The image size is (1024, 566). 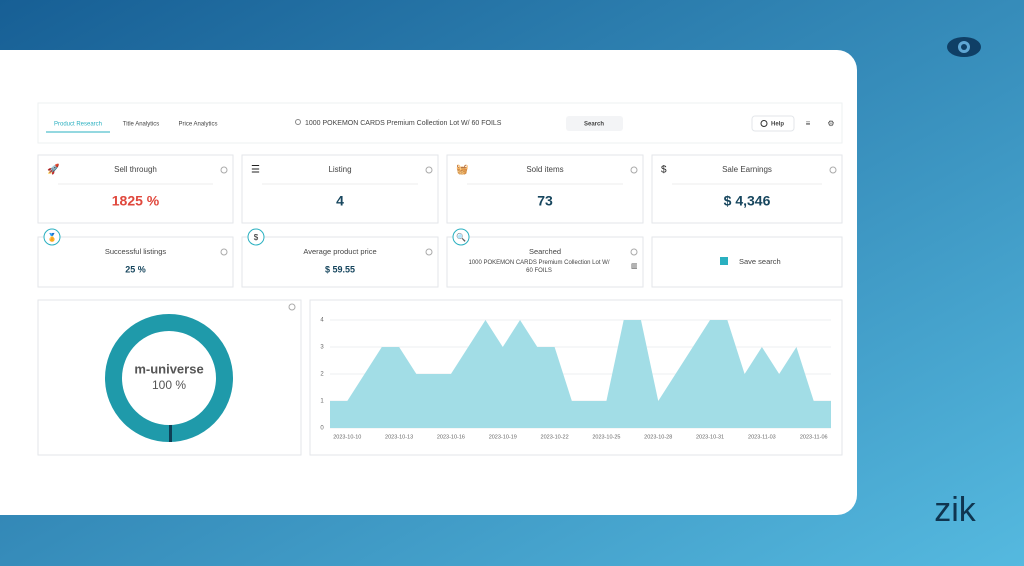 I want to click on help-button, so click(x=773, y=123).